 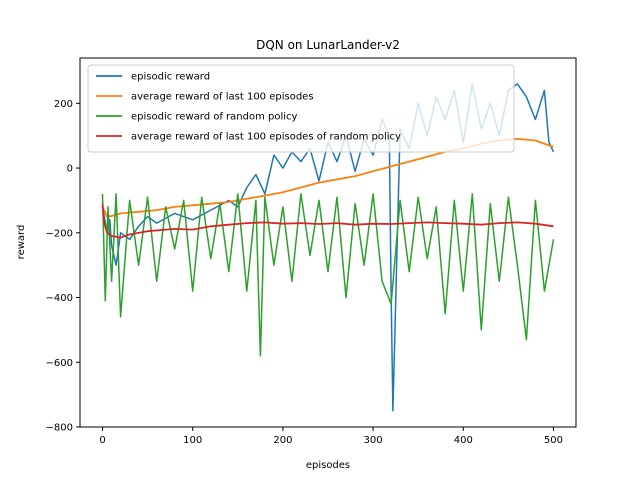 I want to click on x-tick-label: 400, so click(x=463, y=440).